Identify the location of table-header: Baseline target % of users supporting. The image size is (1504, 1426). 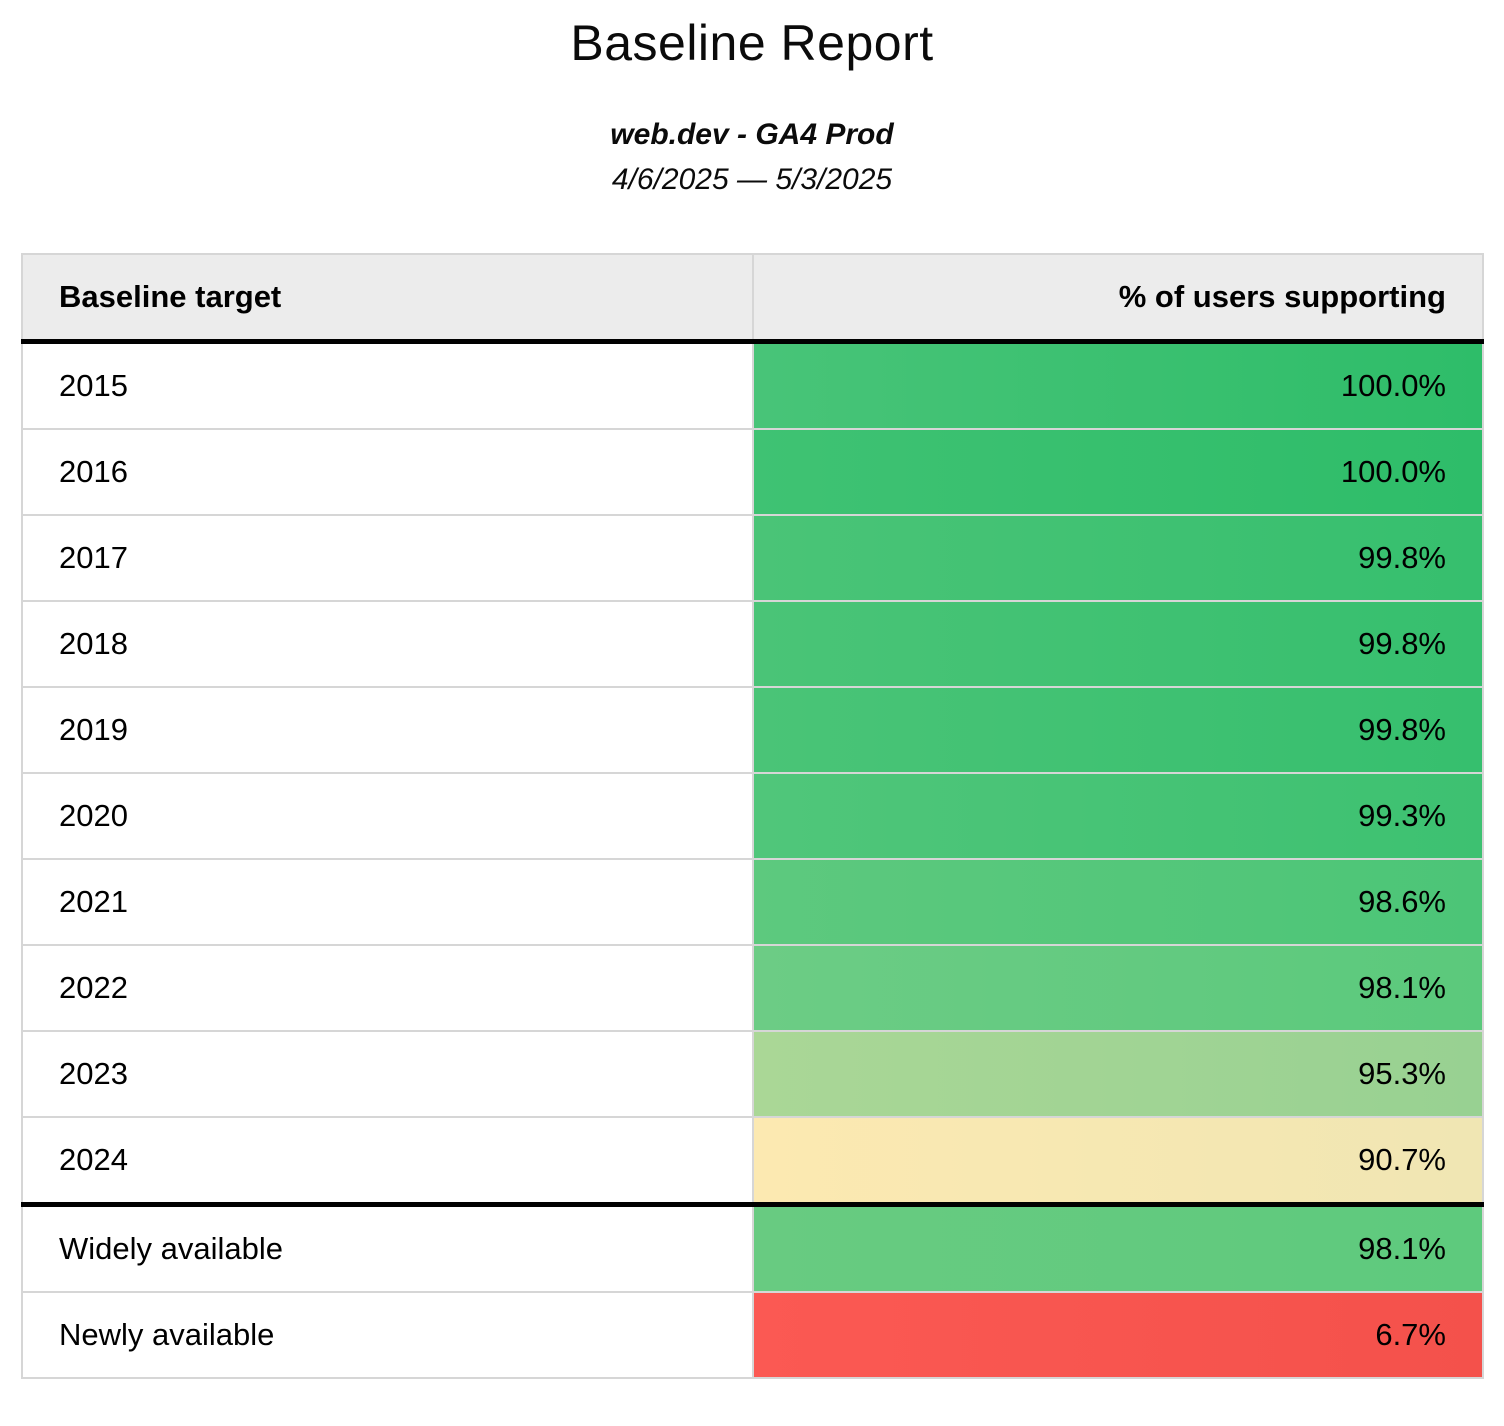
(752, 298).